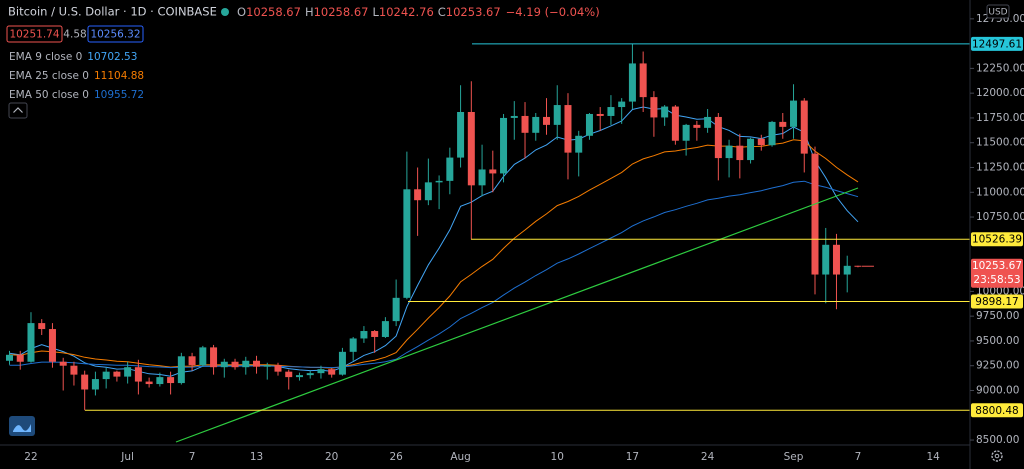  I want to click on gear-inner, so click(997, 456).